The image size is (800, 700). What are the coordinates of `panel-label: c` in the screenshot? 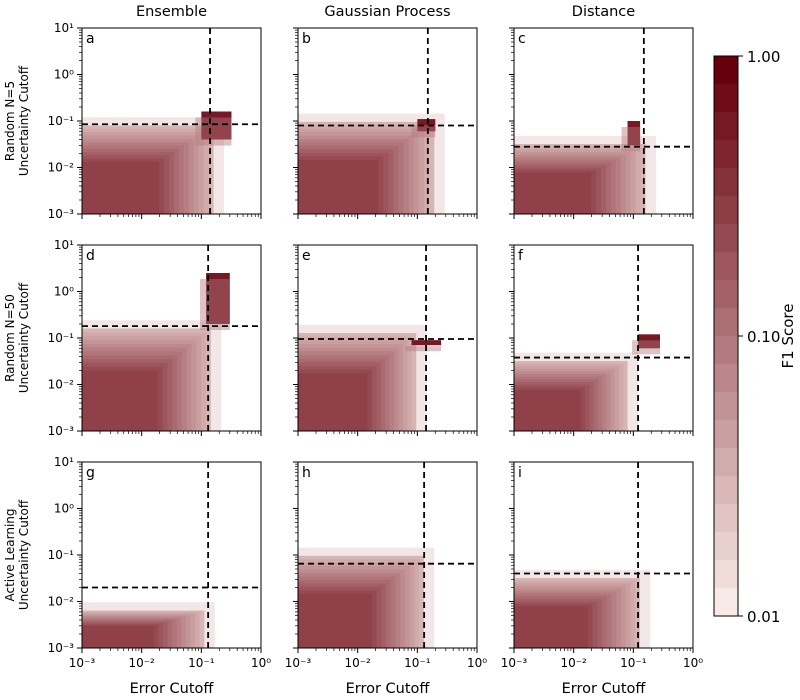 It's located at (522, 39).